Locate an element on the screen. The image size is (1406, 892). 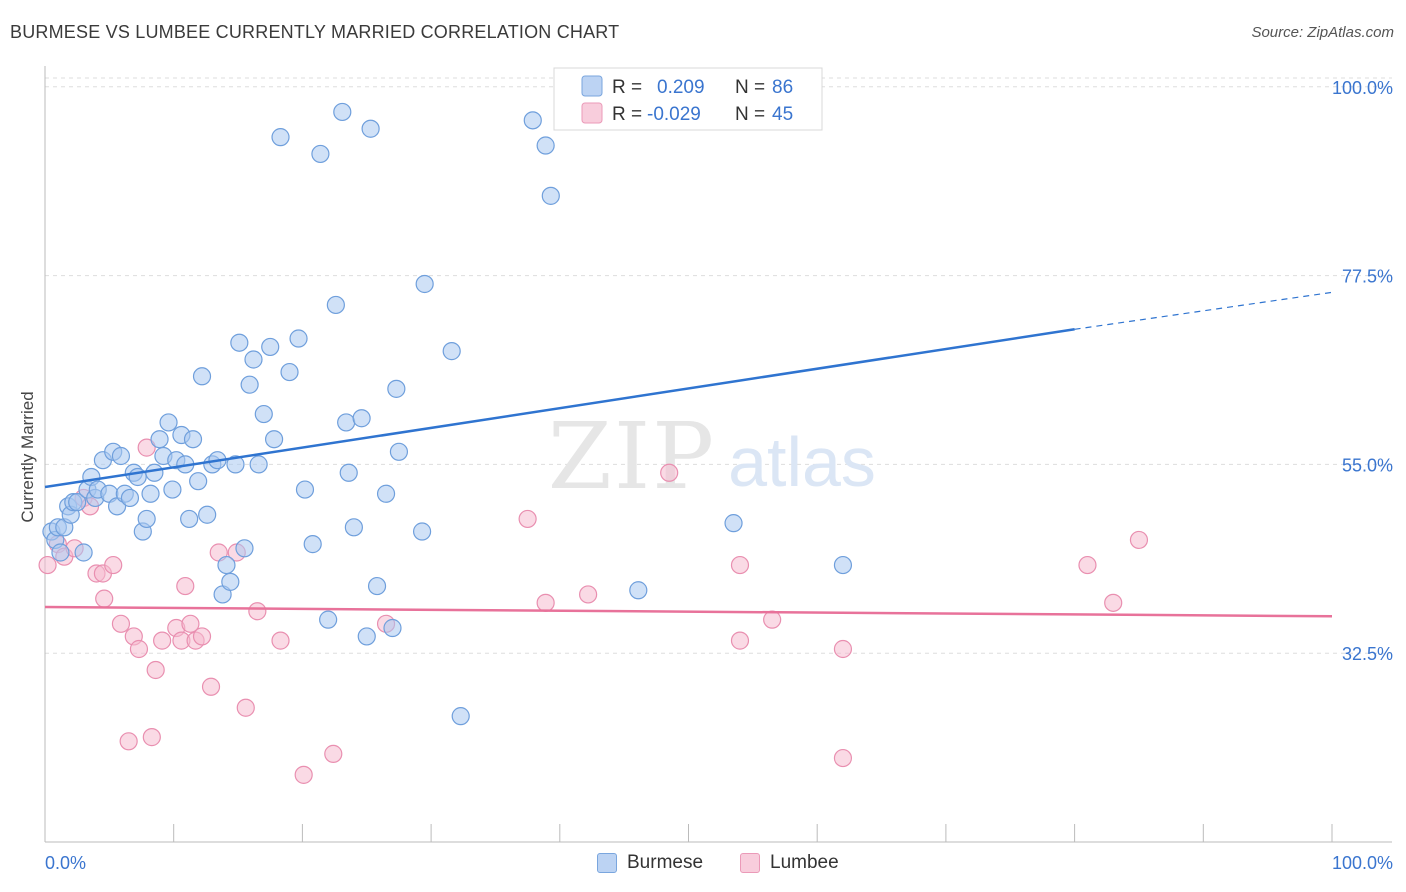
watermark: ZIP atlas is located at coordinates (712, 456).